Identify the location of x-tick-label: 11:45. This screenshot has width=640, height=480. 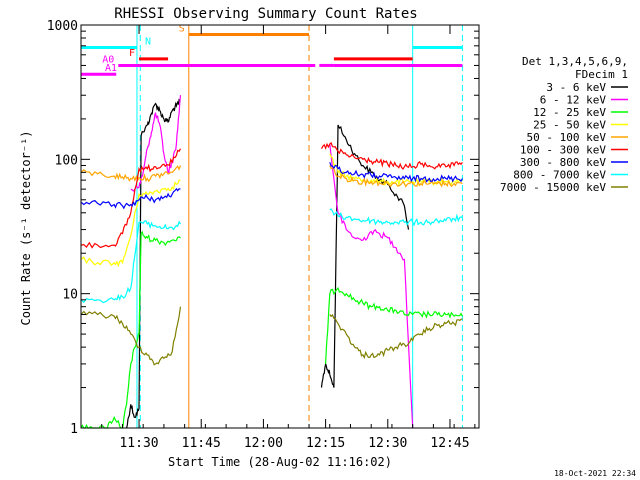
(201, 443).